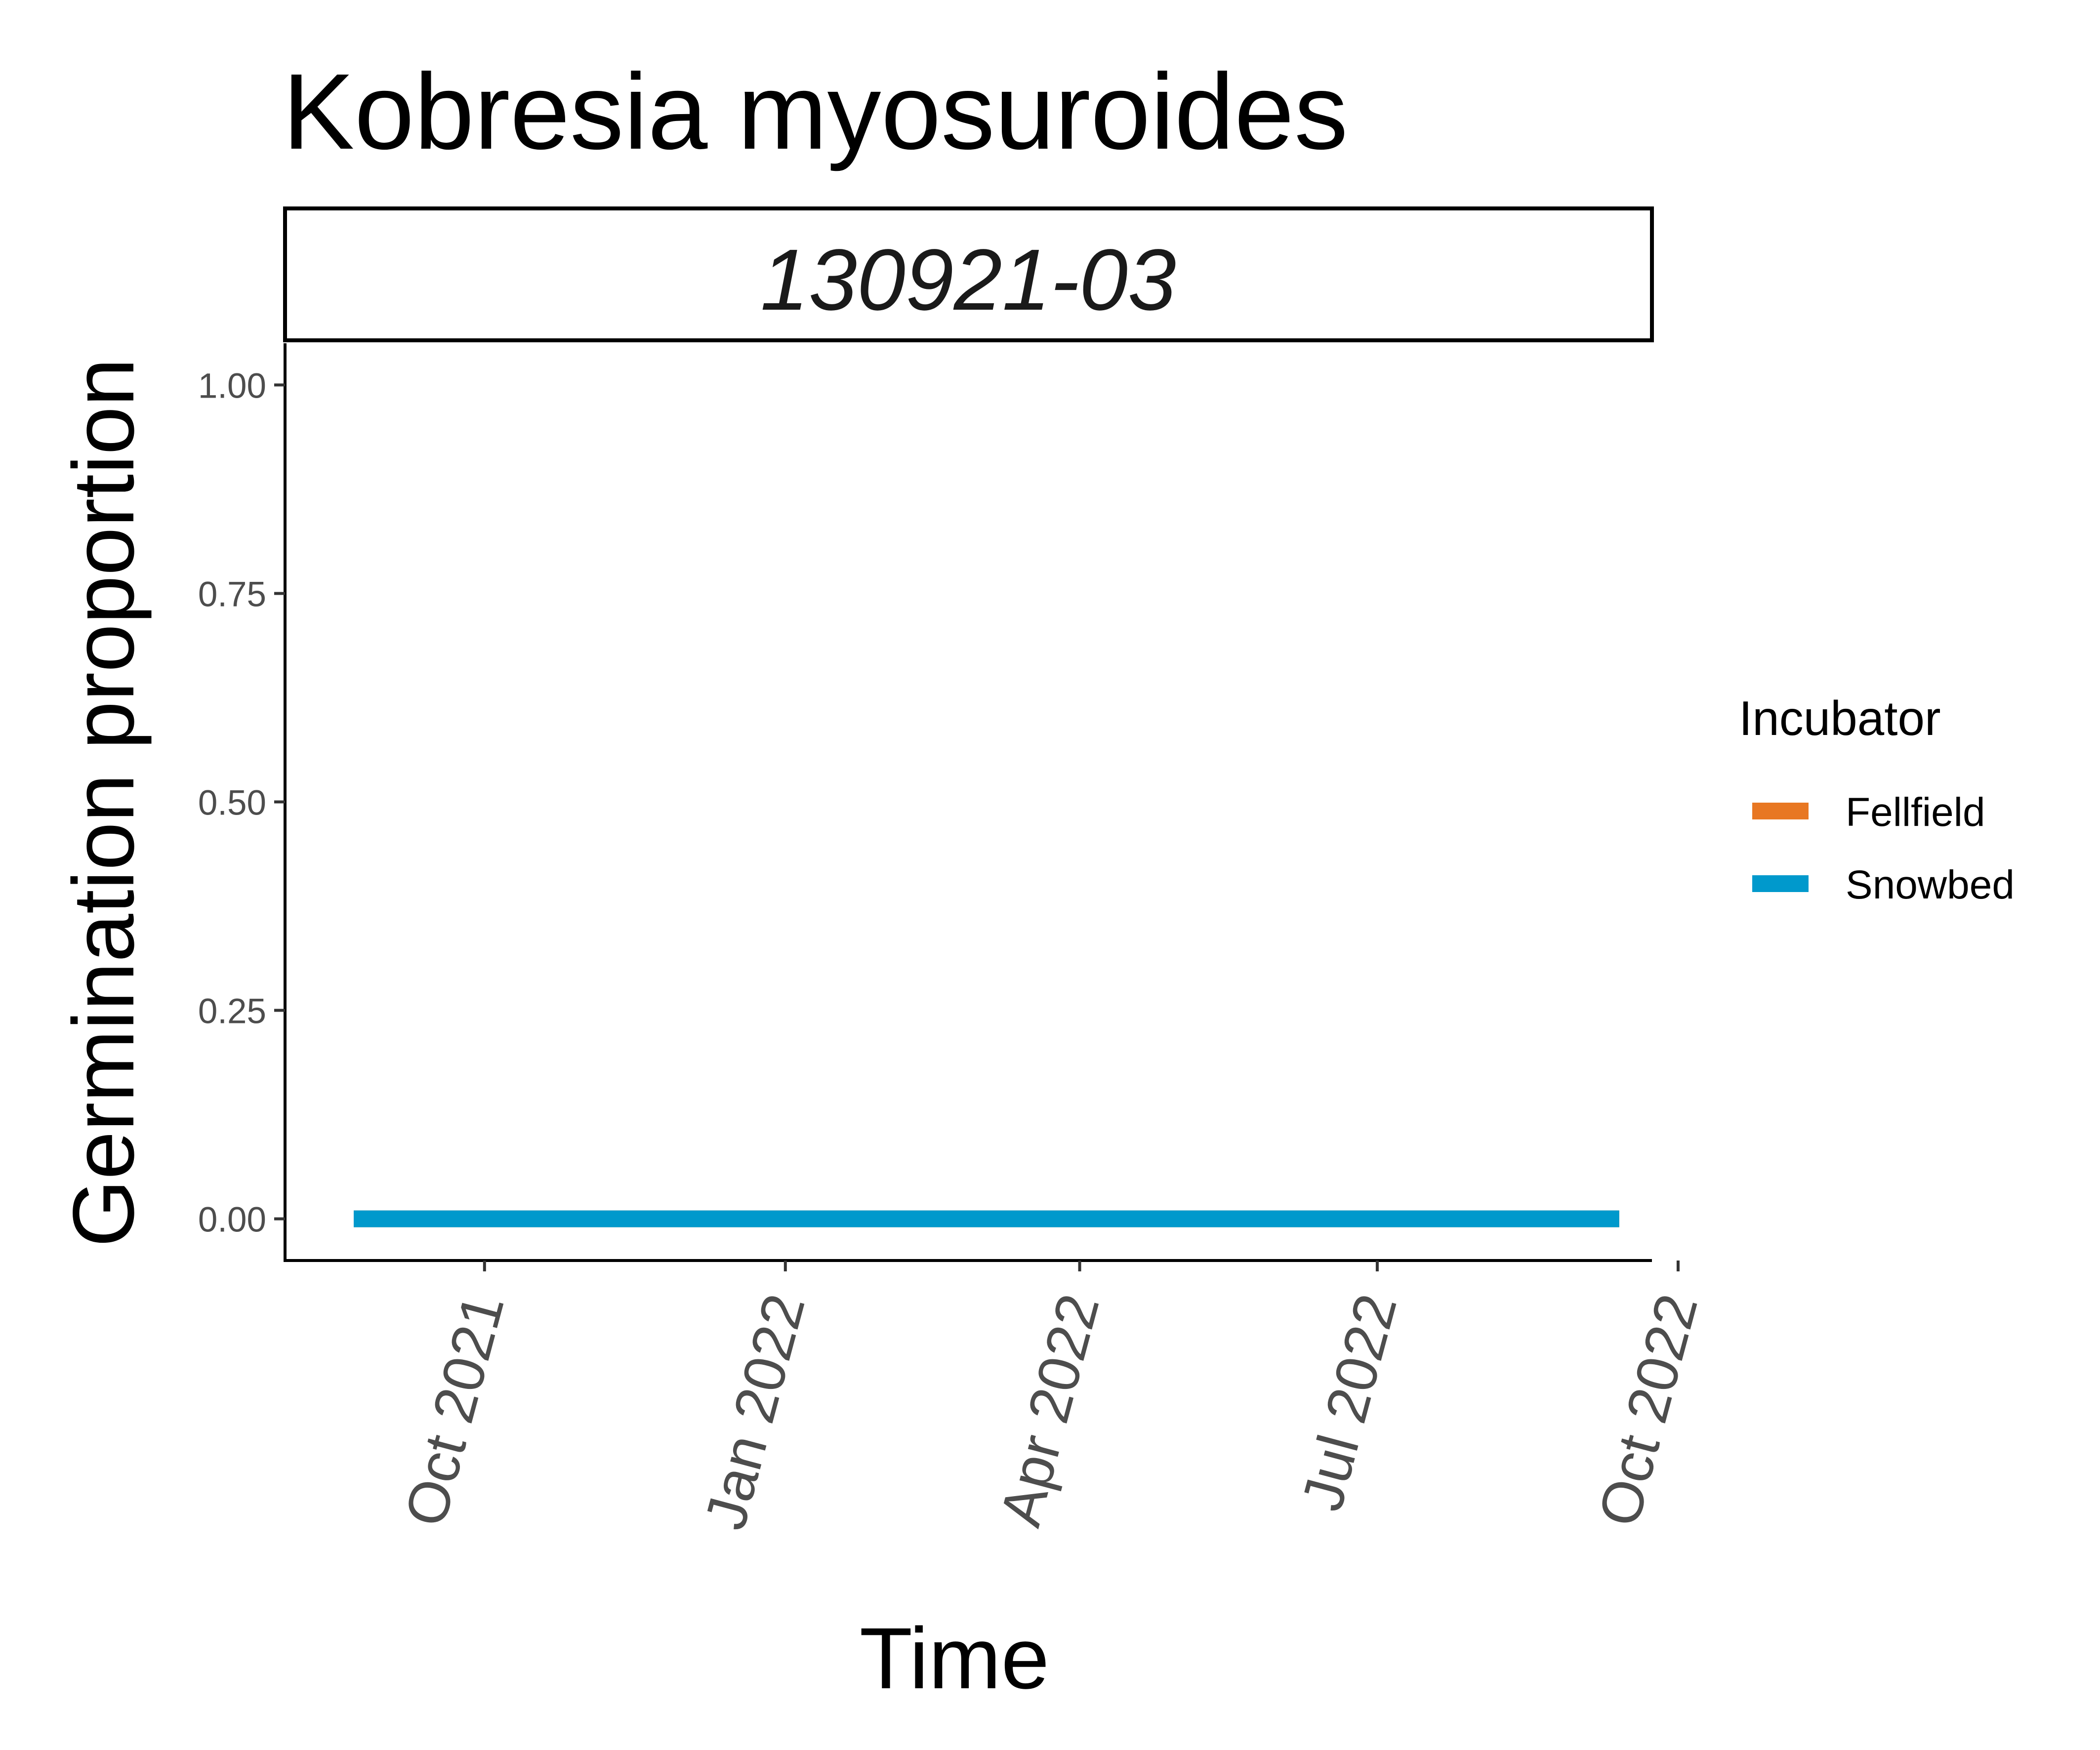 The width and height of the screenshot is (2100, 1750). What do you see at coordinates (756, 1412) in the screenshot?
I see `x-tick-label: Jan 2022` at bounding box center [756, 1412].